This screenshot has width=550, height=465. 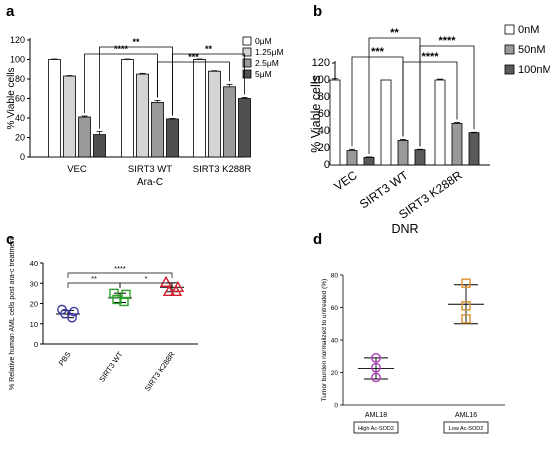 I want to click on panel-a-category-label: VEC, so click(x=77, y=169).